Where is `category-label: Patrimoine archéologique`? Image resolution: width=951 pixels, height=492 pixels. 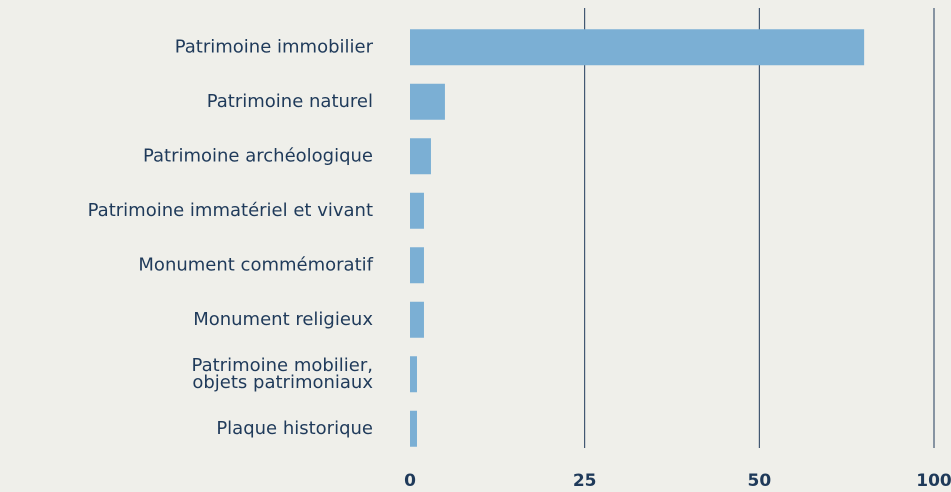 category-label: Patrimoine archéologique is located at coordinates (258, 155).